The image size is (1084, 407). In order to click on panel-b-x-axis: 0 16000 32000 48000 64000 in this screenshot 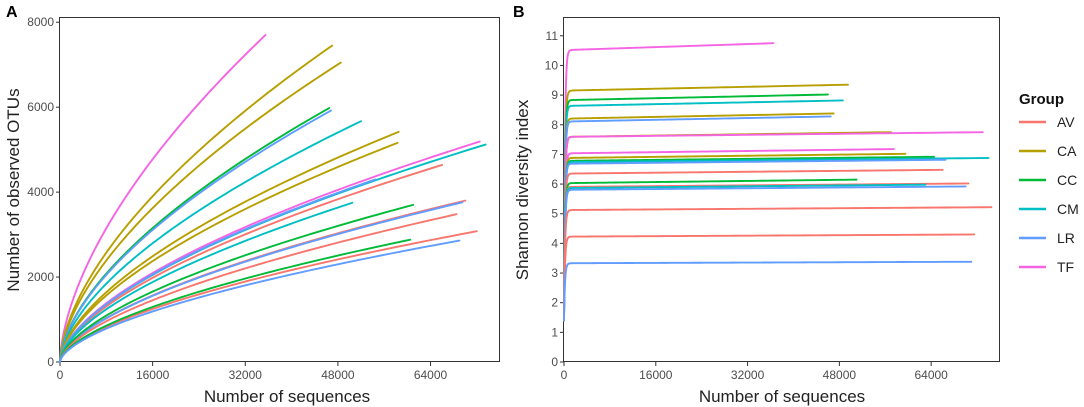, I will do `click(754, 372)`.